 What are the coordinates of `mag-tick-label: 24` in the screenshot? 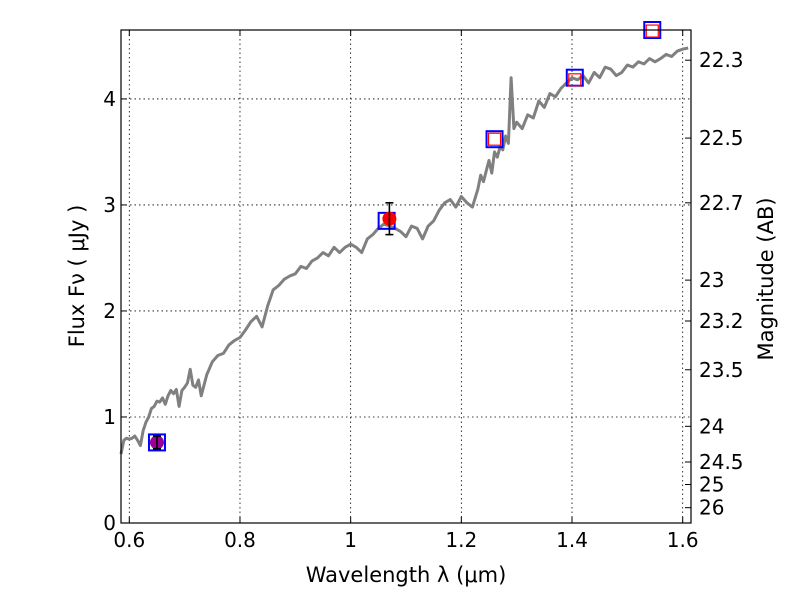 It's located at (711, 426).